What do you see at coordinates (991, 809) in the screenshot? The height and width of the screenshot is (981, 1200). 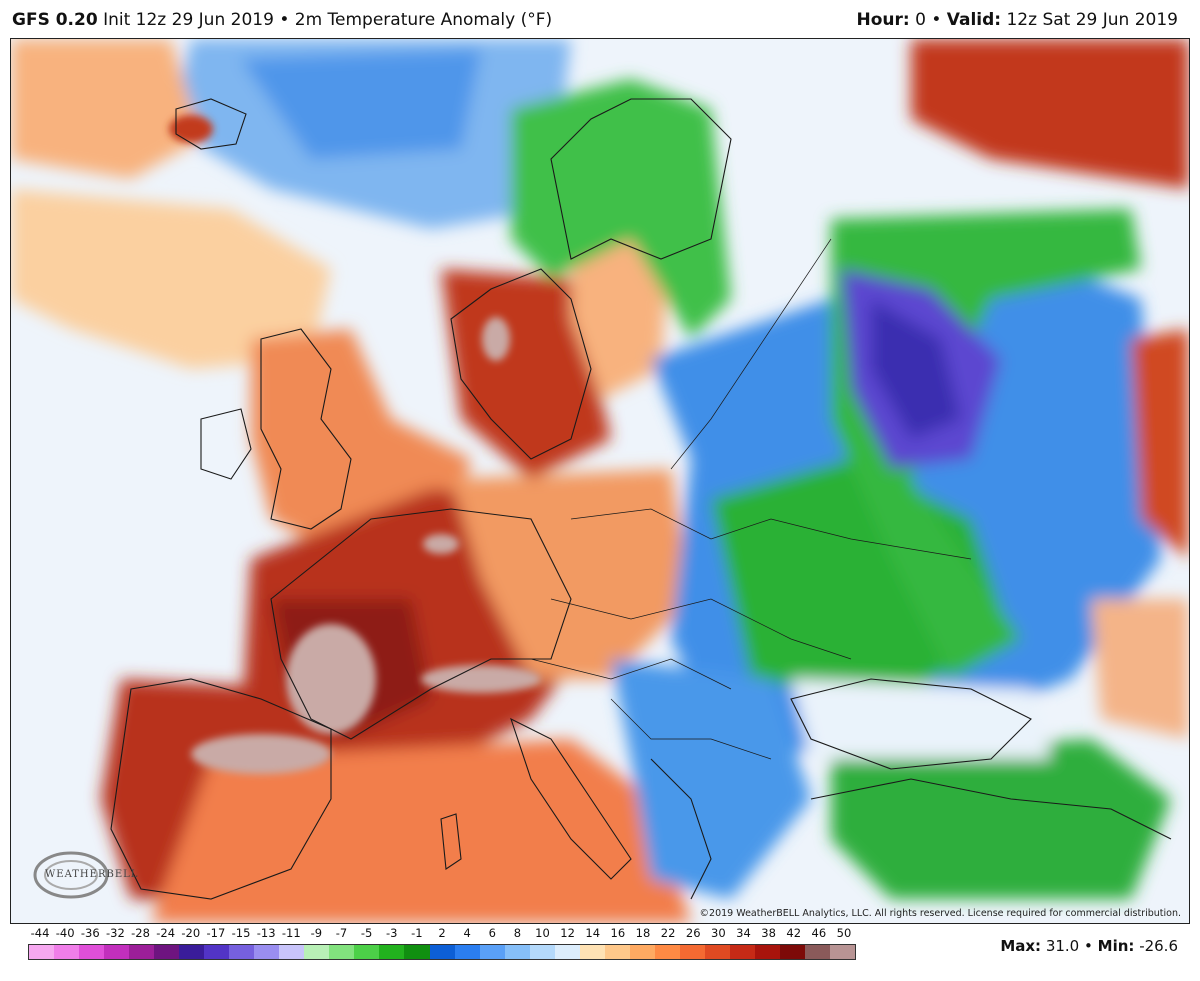 I see `turkey-coast` at bounding box center [991, 809].